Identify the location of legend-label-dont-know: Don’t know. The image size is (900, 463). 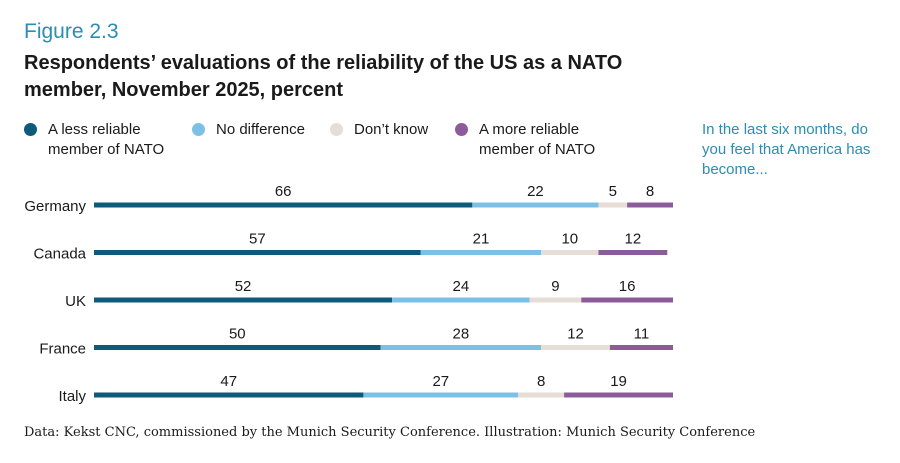
(391, 129).